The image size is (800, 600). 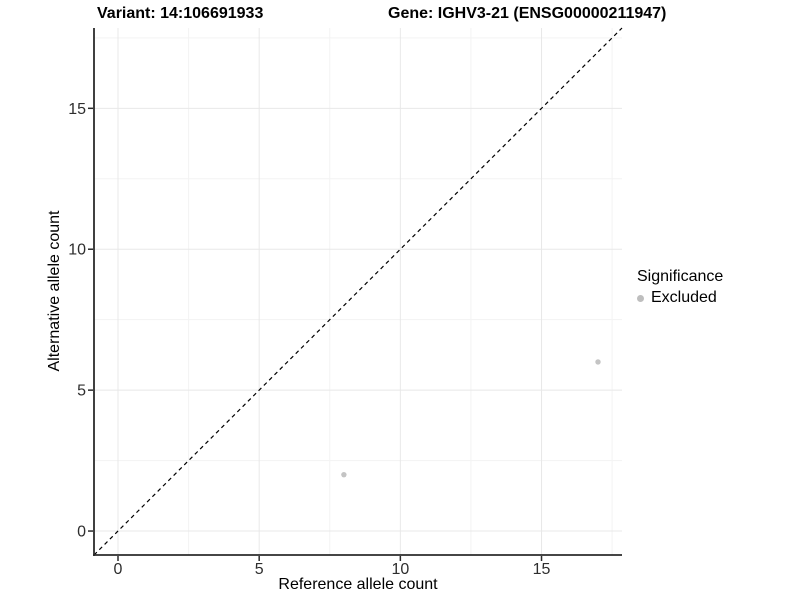 I want to click on legend: Significance Excluded, so click(x=680, y=287).